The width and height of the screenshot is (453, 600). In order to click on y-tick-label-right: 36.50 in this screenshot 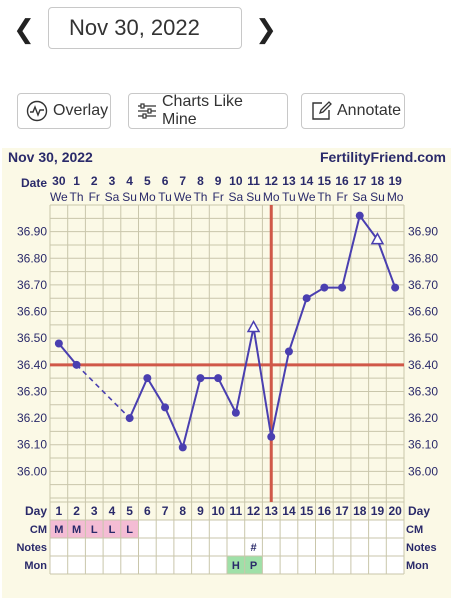, I will do `click(423, 338)`.